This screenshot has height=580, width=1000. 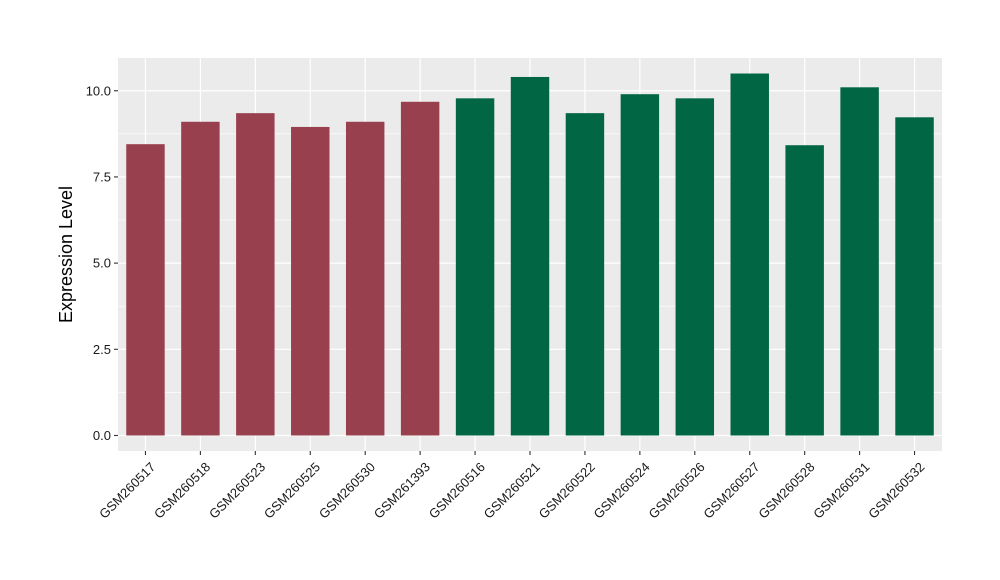 What do you see at coordinates (255, 274) in the screenshot?
I see `bar-gsm260523` at bounding box center [255, 274].